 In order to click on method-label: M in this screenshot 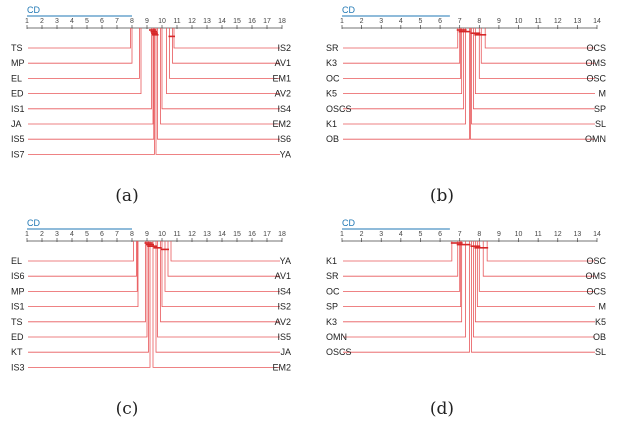, I will do `click(603, 94)`.